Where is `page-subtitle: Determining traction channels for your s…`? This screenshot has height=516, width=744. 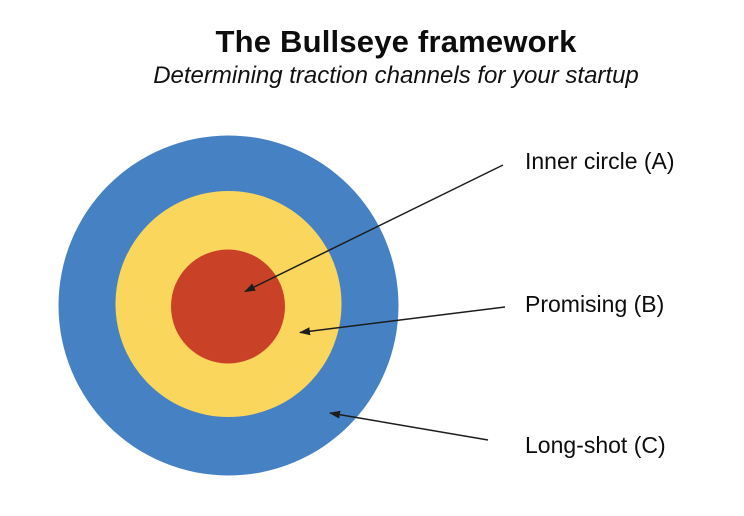
page-subtitle: Determining traction channels for your s… is located at coordinates (396, 75).